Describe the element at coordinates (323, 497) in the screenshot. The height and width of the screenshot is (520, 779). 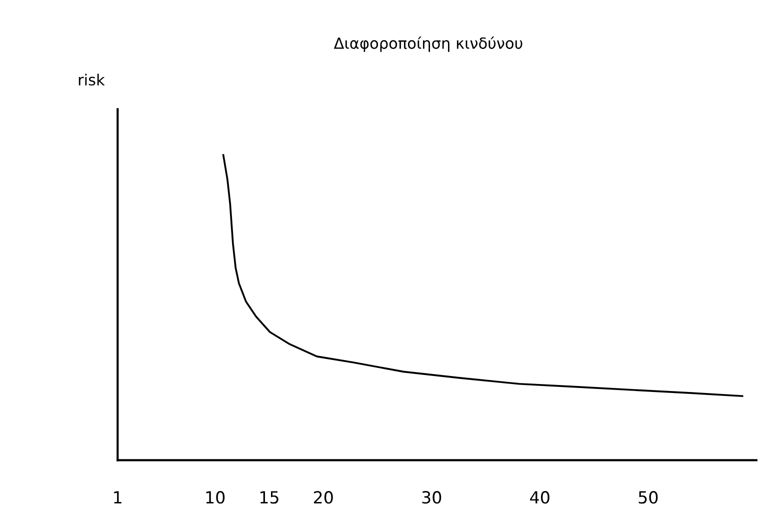
I see `x-tick-label: 20` at that location.